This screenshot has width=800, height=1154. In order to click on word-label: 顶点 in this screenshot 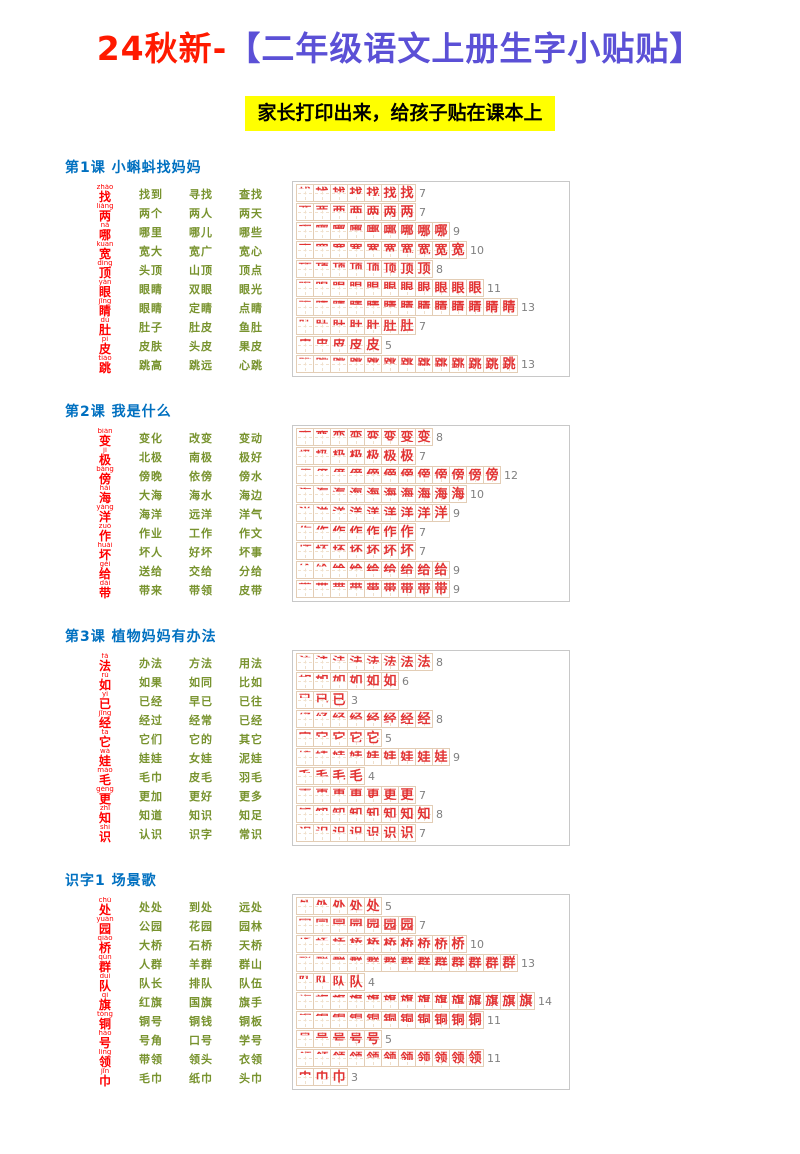, I will do `click(251, 270)`.